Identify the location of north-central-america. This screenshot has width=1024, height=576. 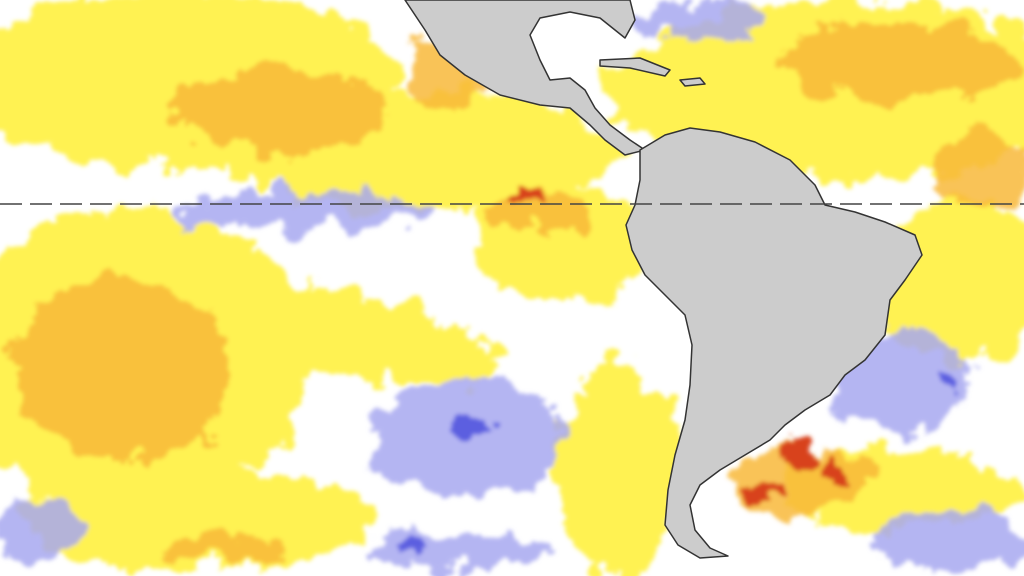
(525, 78).